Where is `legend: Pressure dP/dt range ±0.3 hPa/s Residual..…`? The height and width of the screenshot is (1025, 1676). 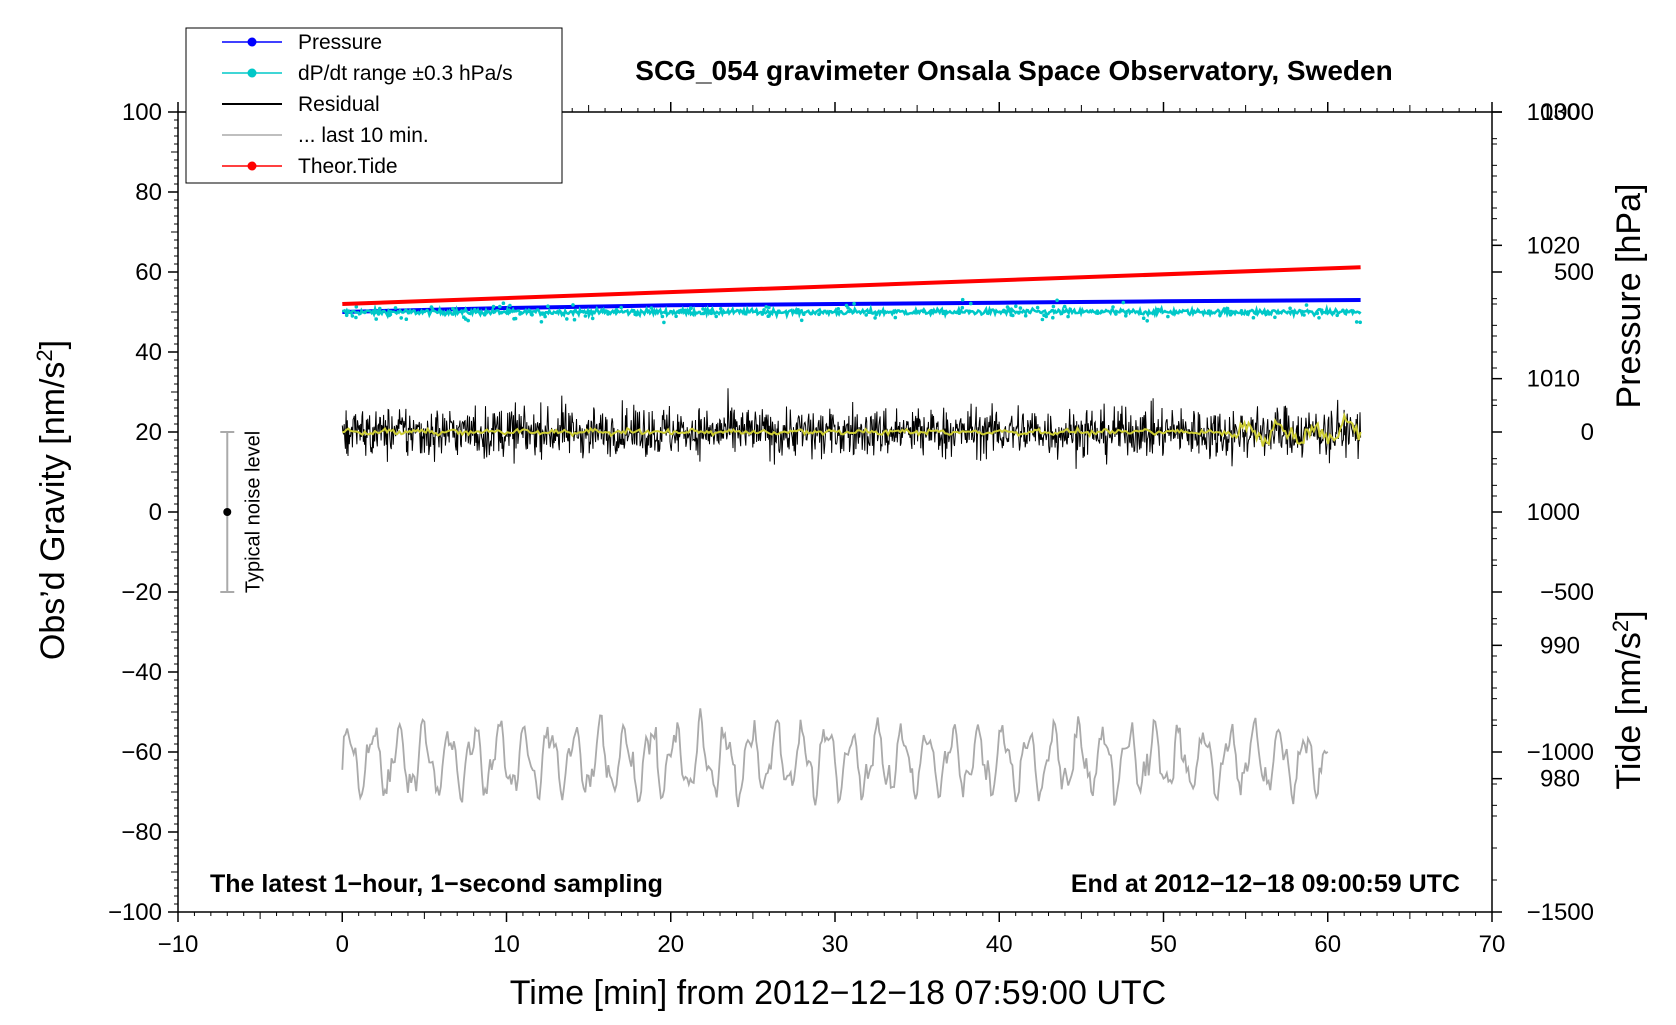 legend: Pressure dP/dt range ±0.3 hPa/s Residual..… is located at coordinates (374, 105).